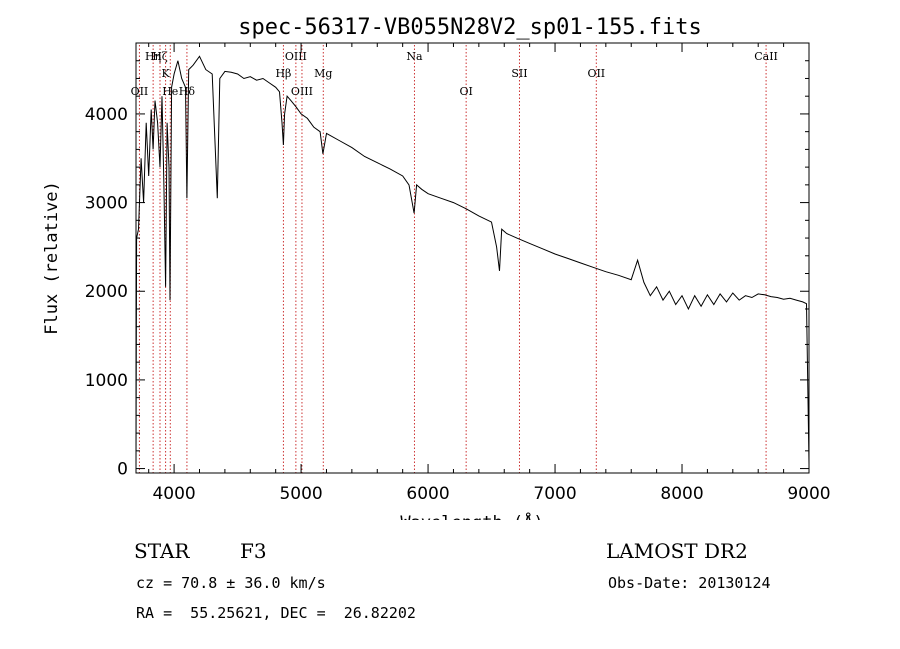 This screenshot has width=900, height=649. Describe the element at coordinates (323, 73) in the screenshot. I see `emission-line-label: Mg` at that location.